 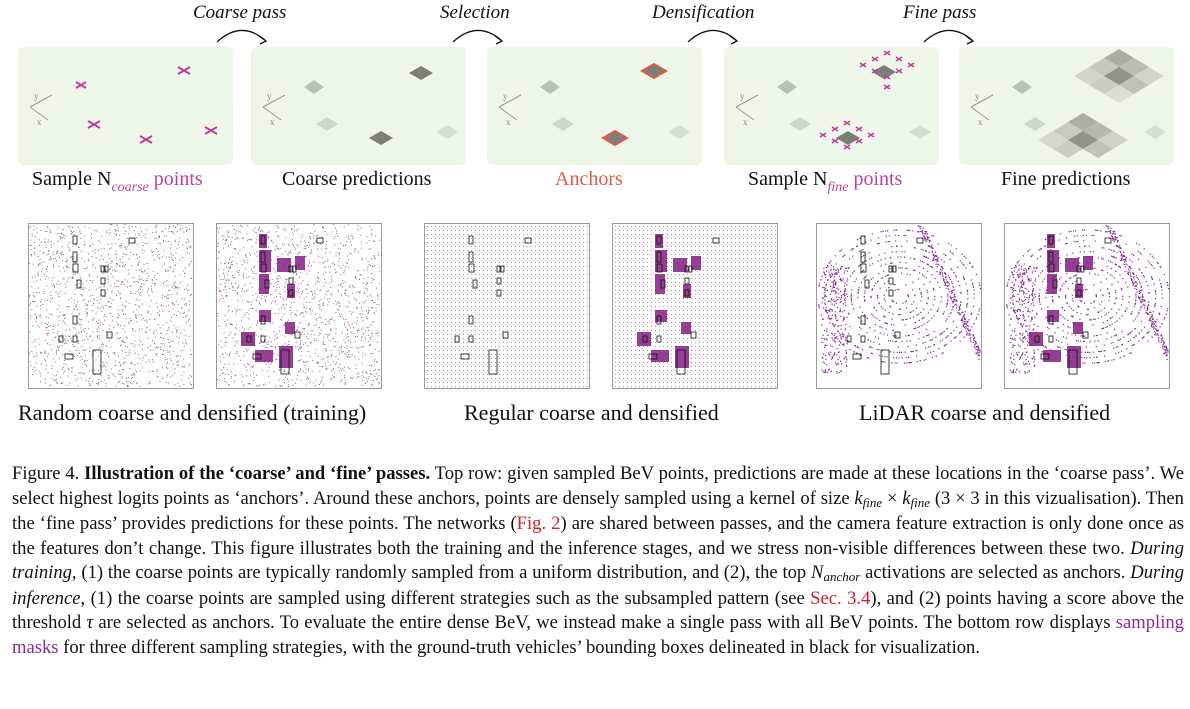 I want to click on step-label-selection: Selection, so click(x=475, y=12).